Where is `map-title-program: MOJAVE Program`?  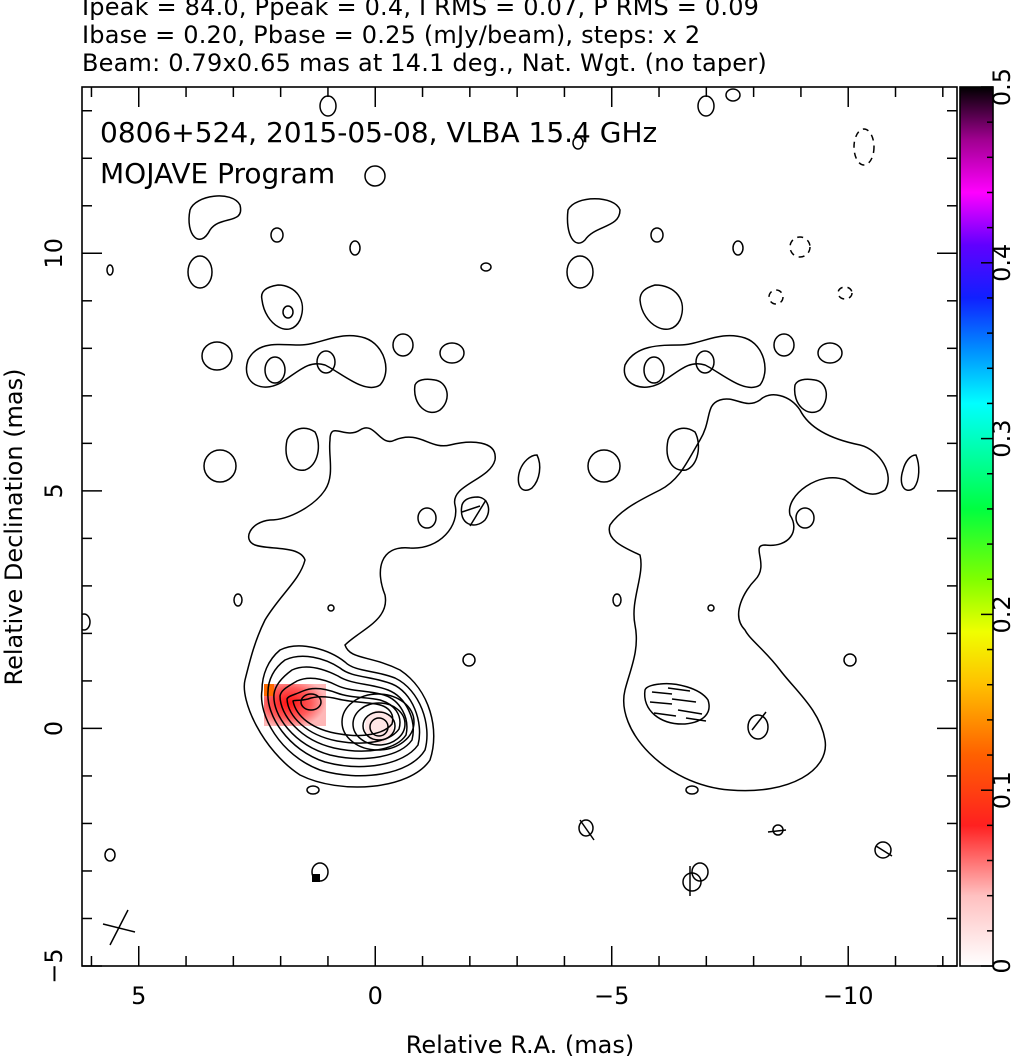 map-title-program: MOJAVE Program is located at coordinates (217, 173).